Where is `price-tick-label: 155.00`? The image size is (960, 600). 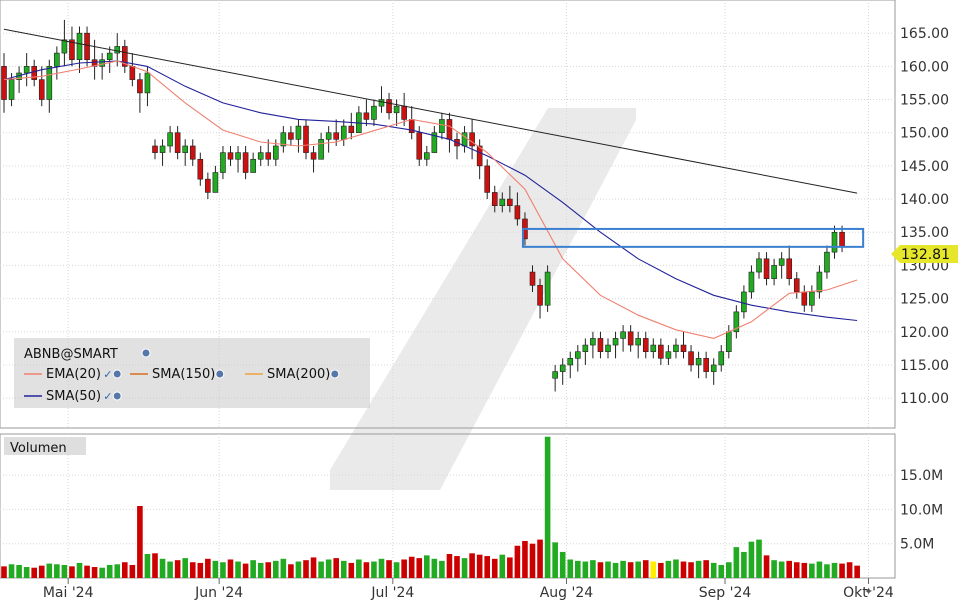 price-tick-label: 155.00 is located at coordinates (924, 101).